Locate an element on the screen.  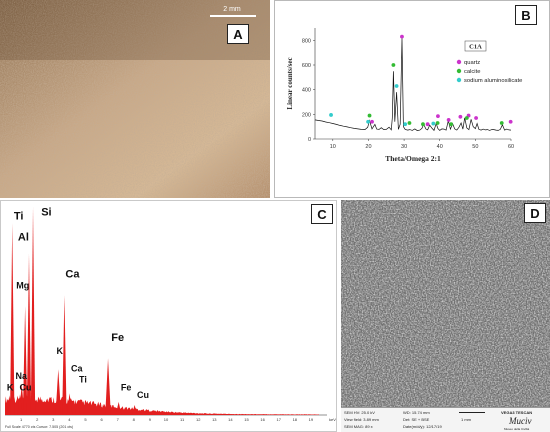
xrd-pattern-line is located at coordinates (413, 85).